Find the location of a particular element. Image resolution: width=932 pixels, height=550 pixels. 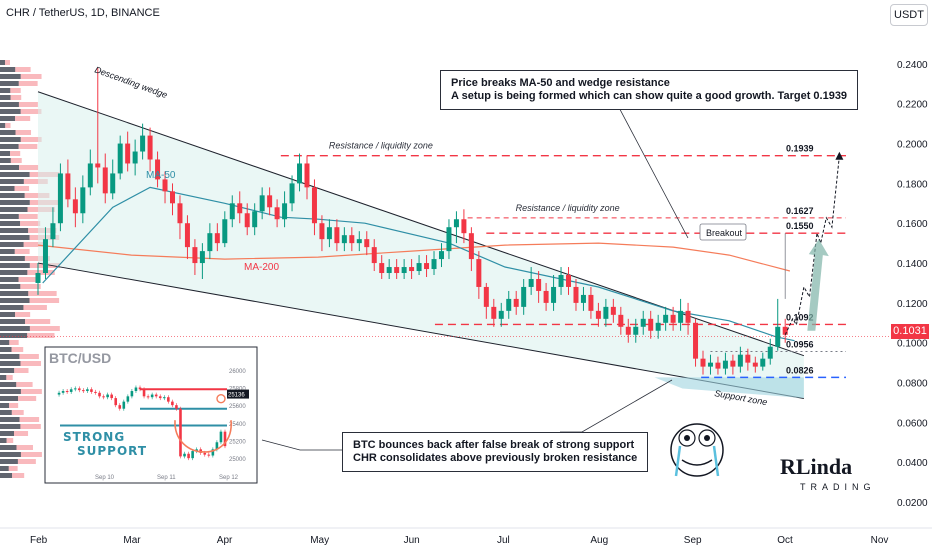

y-tick-label-7: 0.1000 is located at coordinates (912, 344).